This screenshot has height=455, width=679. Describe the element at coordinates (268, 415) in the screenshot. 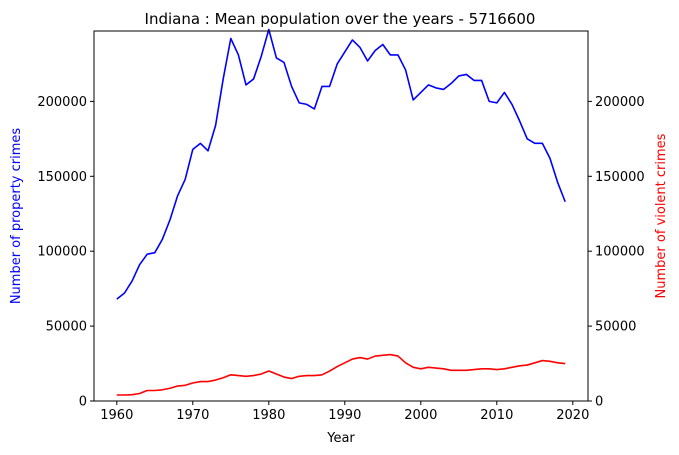

I see `x-tick-label: 1980` at that location.